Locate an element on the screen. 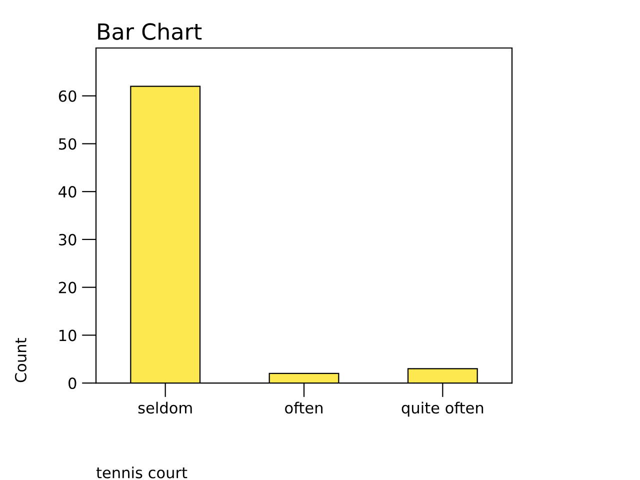  x-tick-label: often is located at coordinates (303, 408).